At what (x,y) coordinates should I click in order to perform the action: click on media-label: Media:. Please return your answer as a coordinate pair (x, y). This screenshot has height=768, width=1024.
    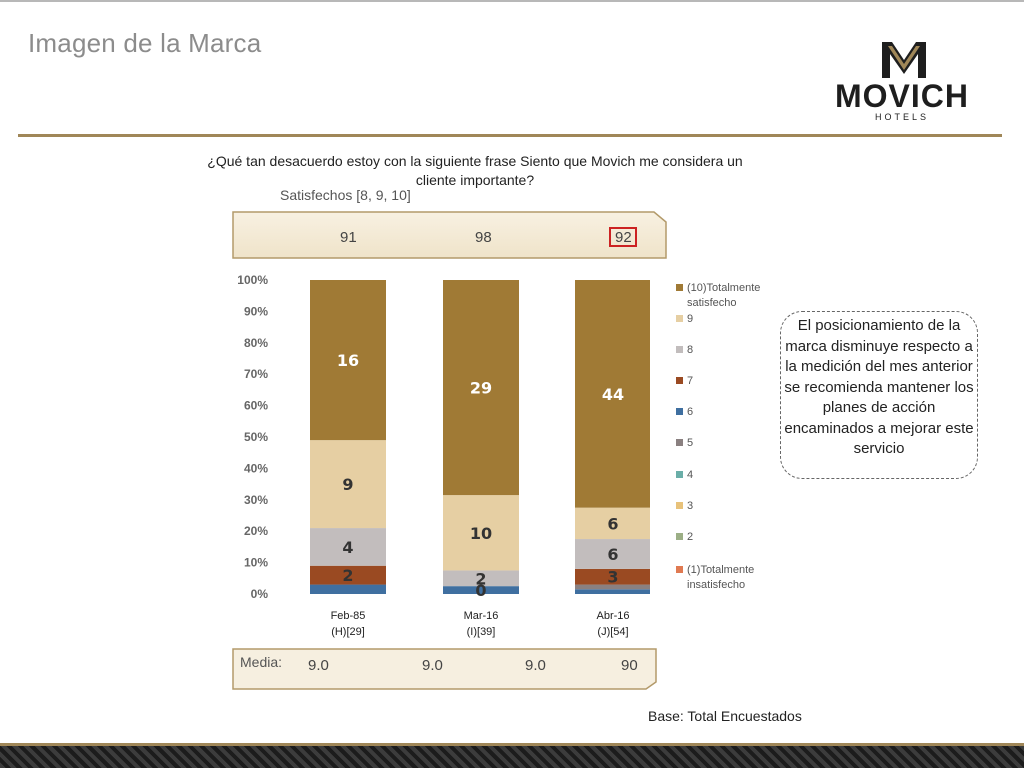
    Looking at the image, I should click on (261, 662).